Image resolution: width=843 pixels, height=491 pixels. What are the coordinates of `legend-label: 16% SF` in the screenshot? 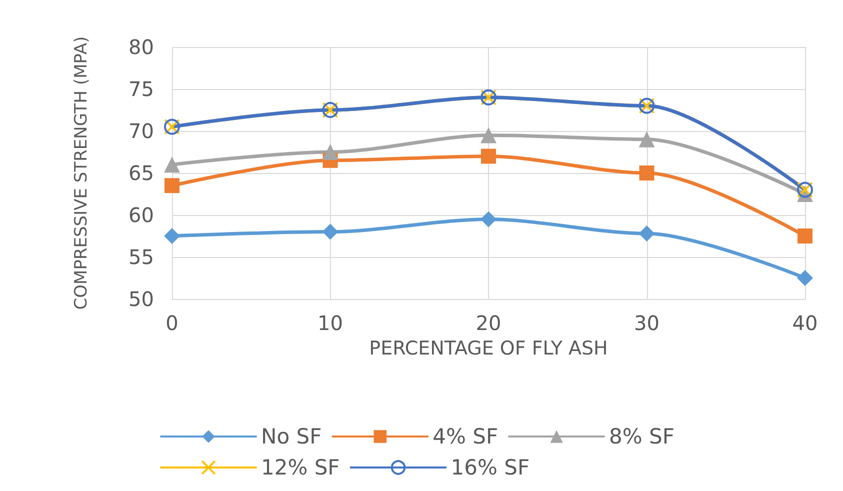 It's located at (490, 468).